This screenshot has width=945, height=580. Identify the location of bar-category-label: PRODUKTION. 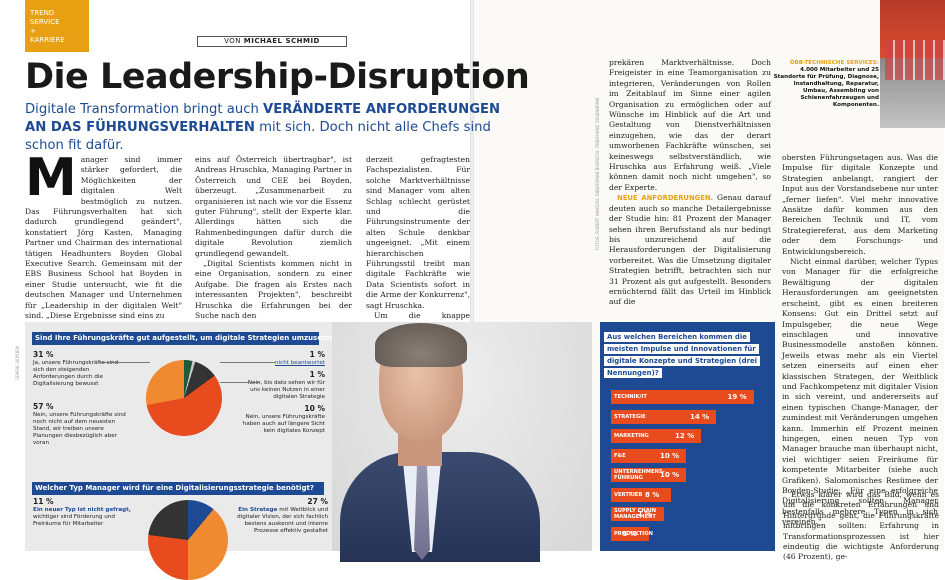
(633, 533).